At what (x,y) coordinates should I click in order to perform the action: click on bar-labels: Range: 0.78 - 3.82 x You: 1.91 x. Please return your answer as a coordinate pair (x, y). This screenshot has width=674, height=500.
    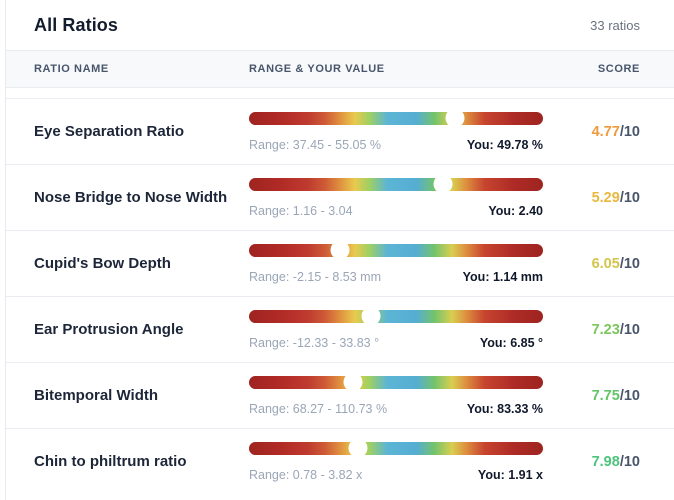
    Looking at the image, I should click on (396, 475).